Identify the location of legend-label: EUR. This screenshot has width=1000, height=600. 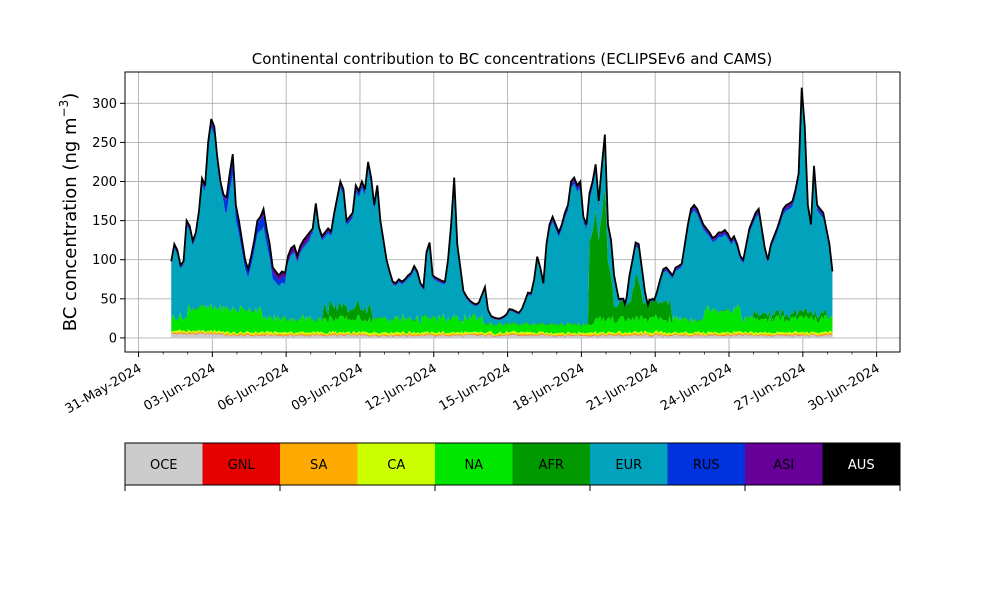
(628, 465).